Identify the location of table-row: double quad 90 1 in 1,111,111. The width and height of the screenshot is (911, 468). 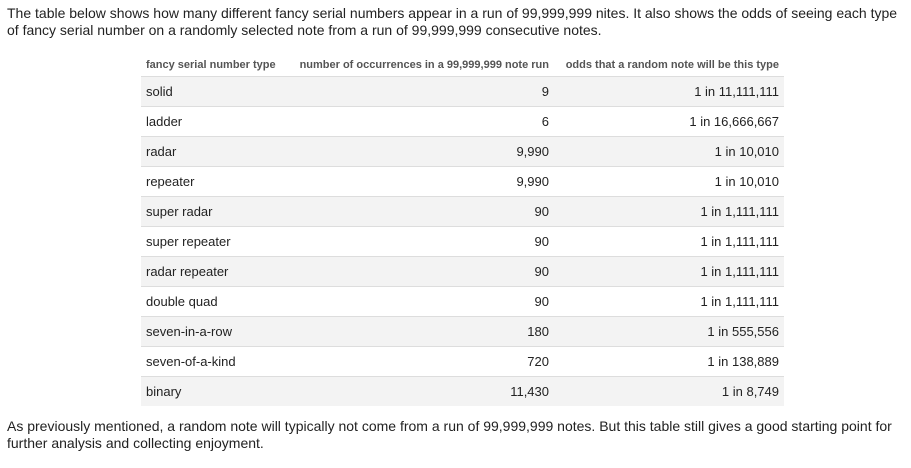
(462, 301).